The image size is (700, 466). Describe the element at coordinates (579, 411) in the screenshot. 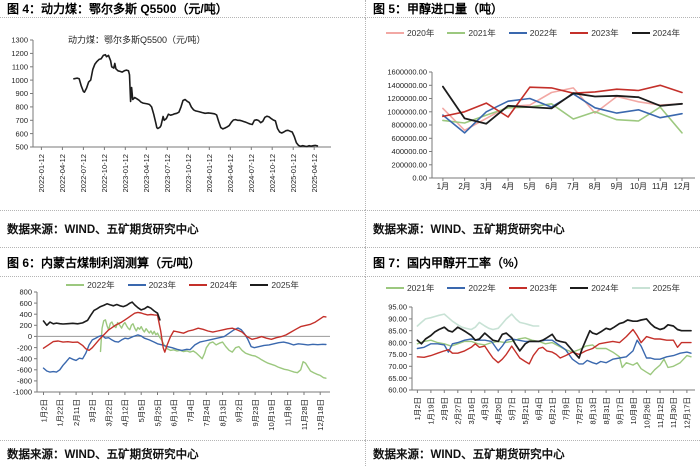

I see `svg-text: 7月27日` at that location.